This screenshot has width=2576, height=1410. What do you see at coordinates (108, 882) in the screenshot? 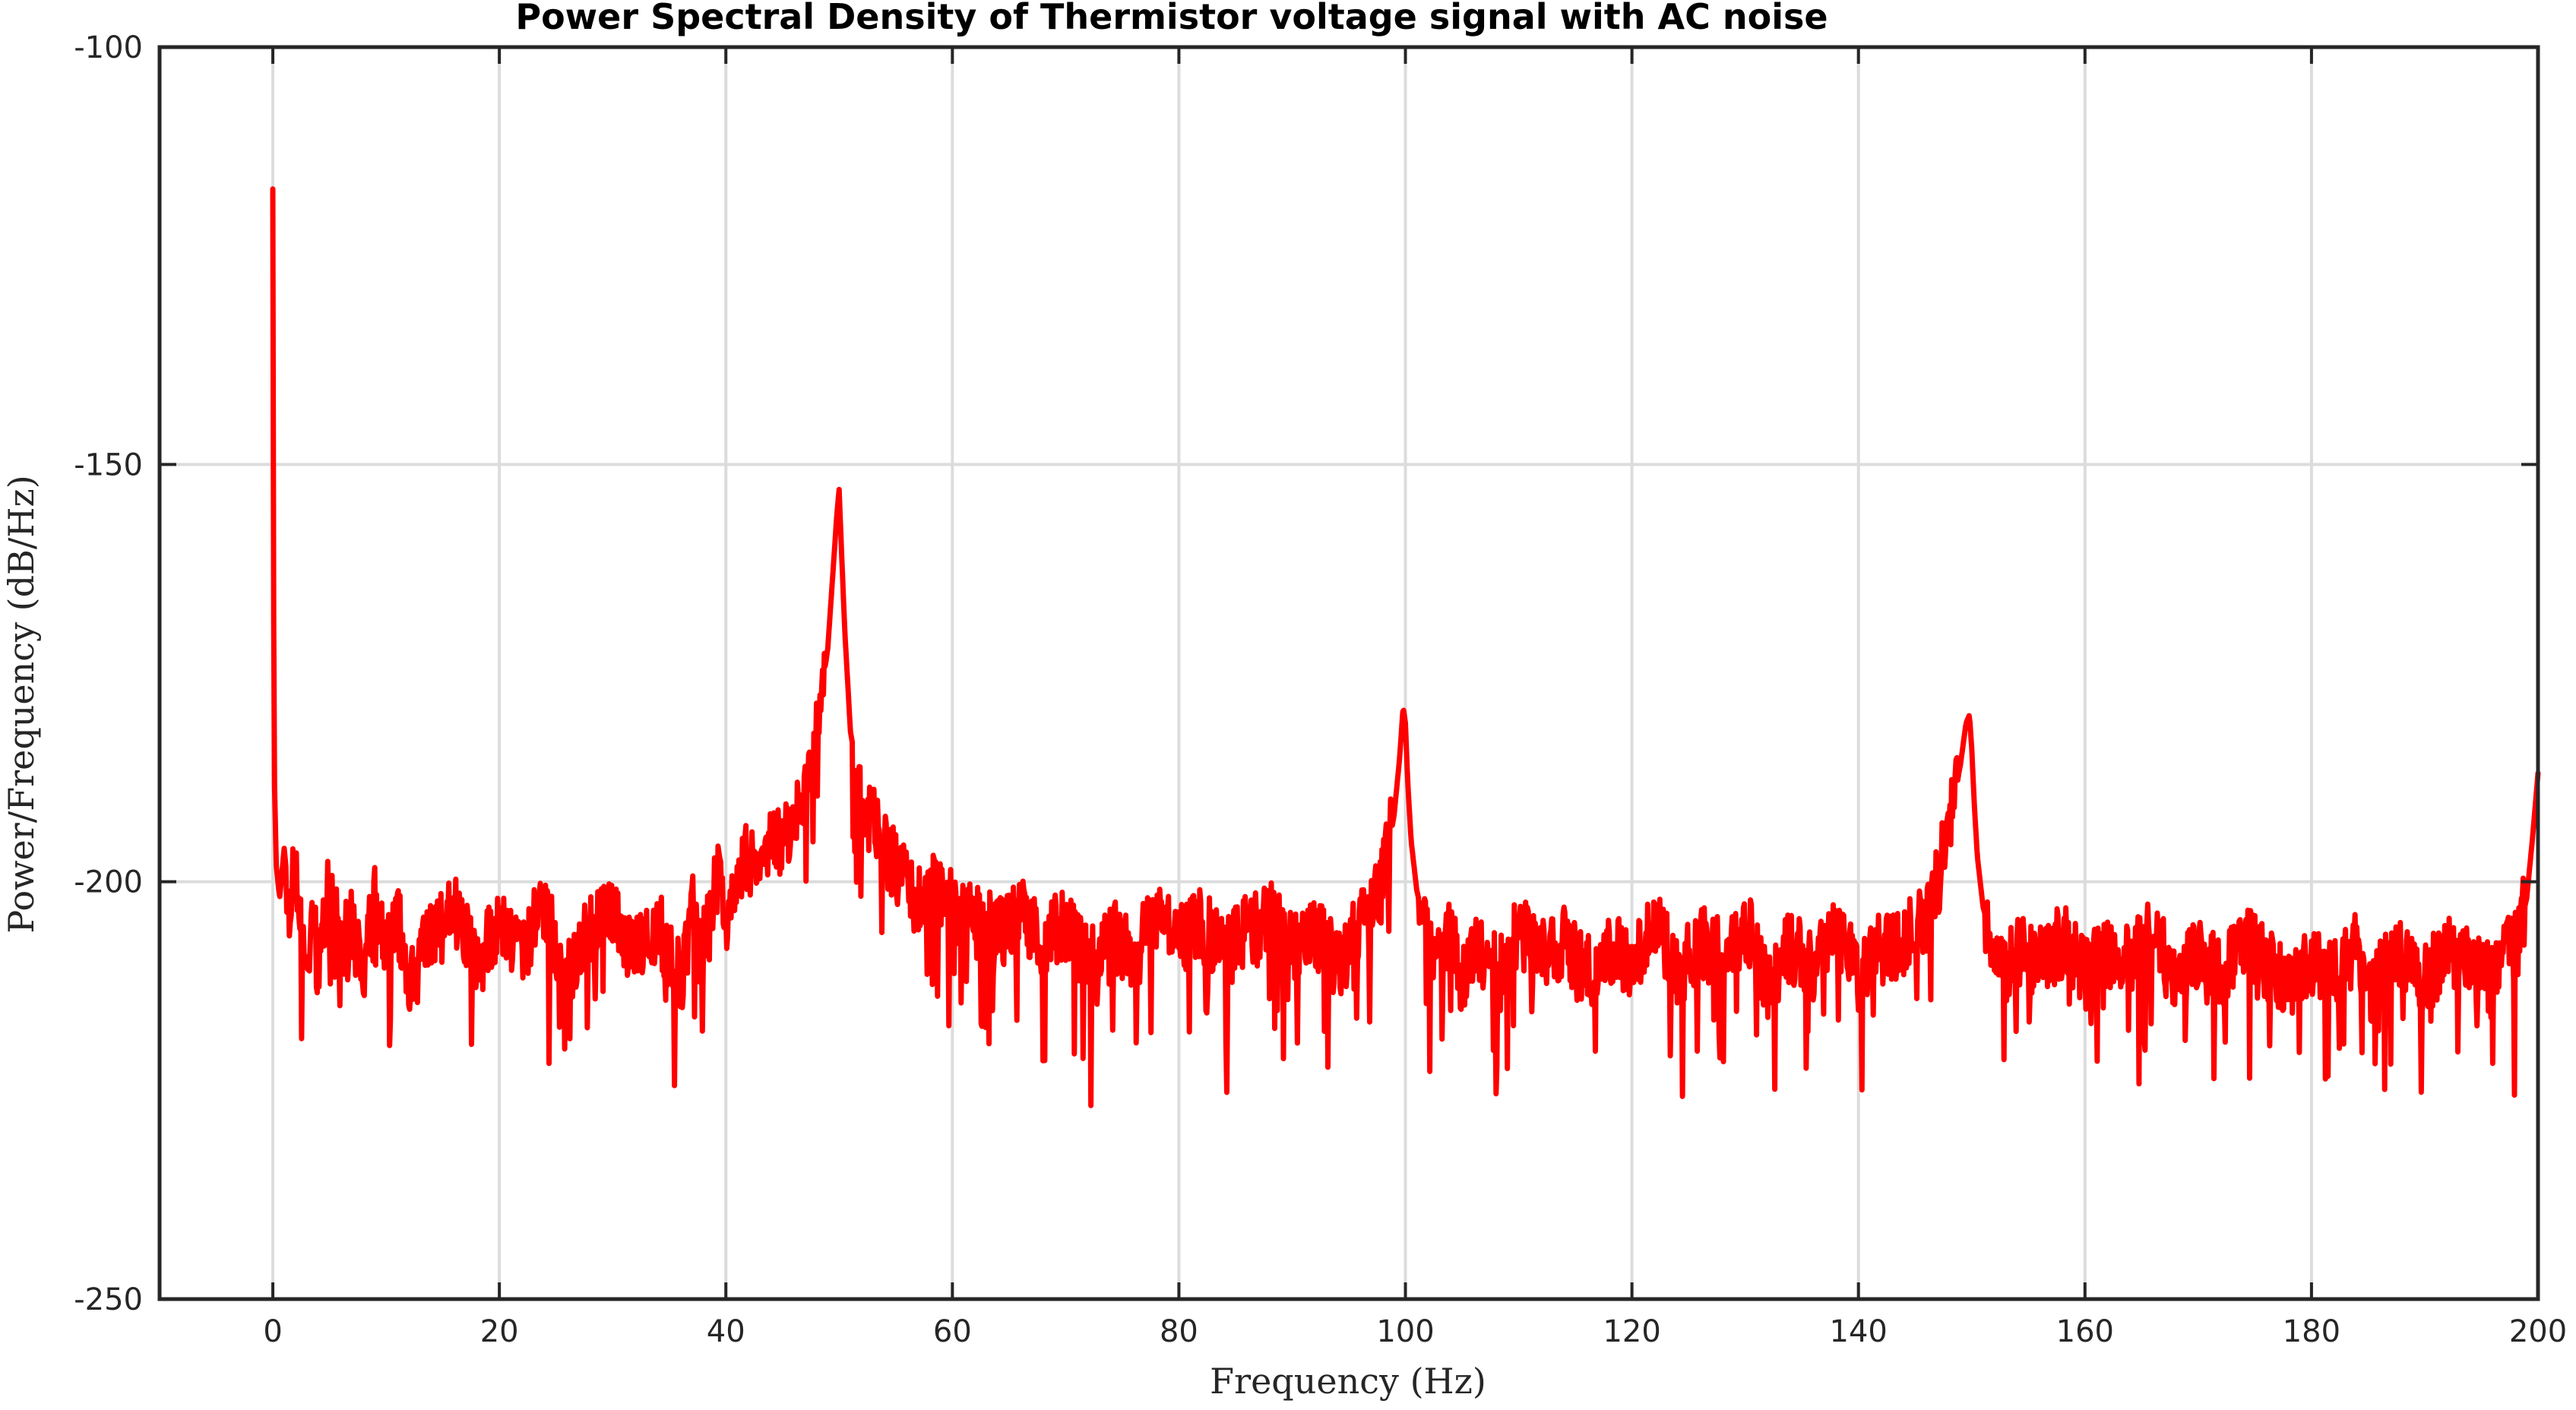
I see `y-tick-label: -200` at bounding box center [108, 882].